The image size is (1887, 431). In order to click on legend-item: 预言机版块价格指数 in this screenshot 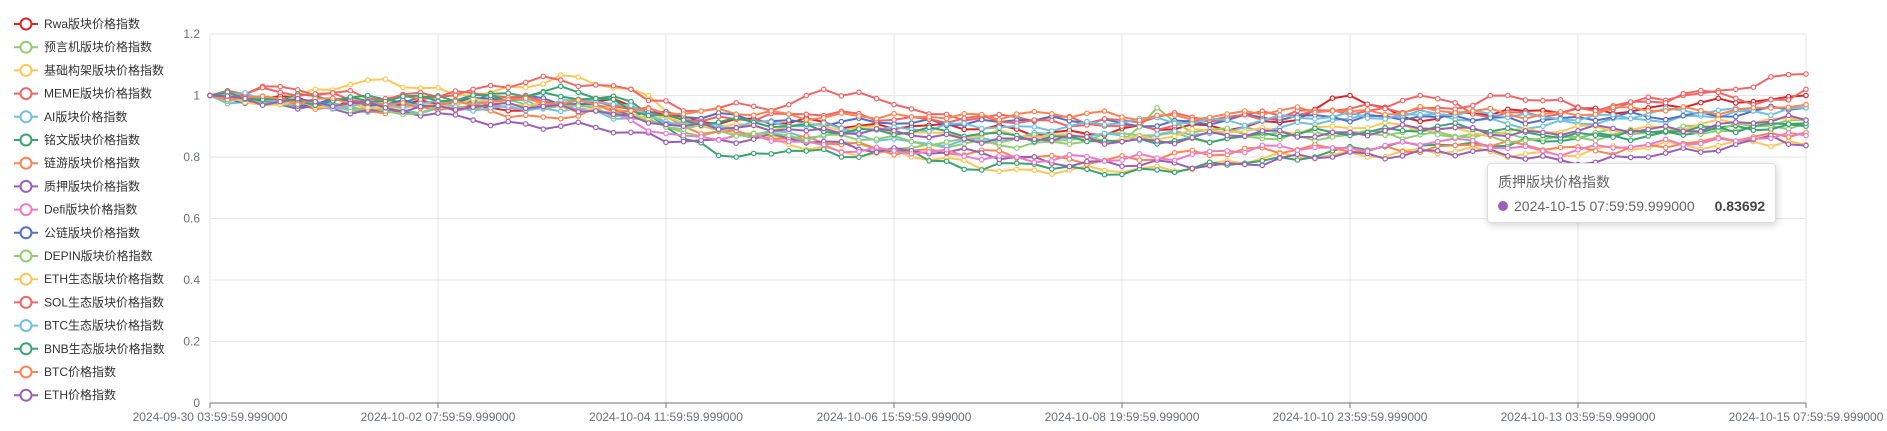, I will do `click(83, 46)`.